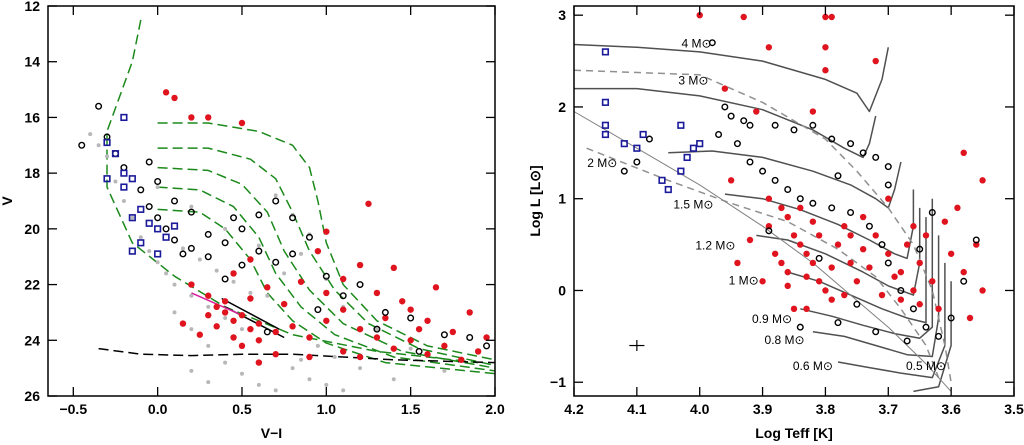 This screenshot has width=1024, height=445. Describe the element at coordinates (826, 409) in the screenshot. I see `hrd-x-tick-label: 3.8` at that location.